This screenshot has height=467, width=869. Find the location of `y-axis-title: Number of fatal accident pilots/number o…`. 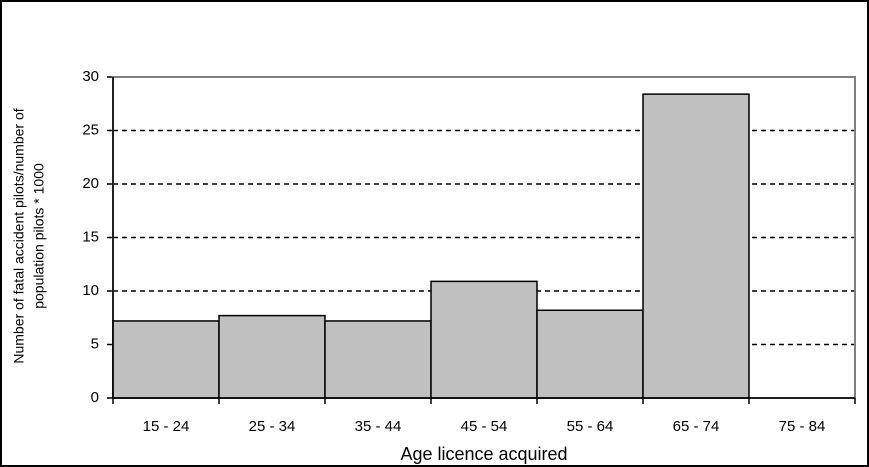

y-axis-title: Number of fatal accident pilots/number o… is located at coordinates (19, 235).